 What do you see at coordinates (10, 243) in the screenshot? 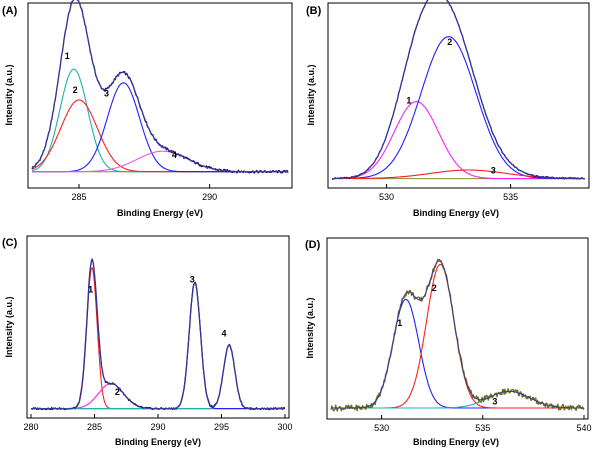
I see `panel-letter: (C)` at bounding box center [10, 243].